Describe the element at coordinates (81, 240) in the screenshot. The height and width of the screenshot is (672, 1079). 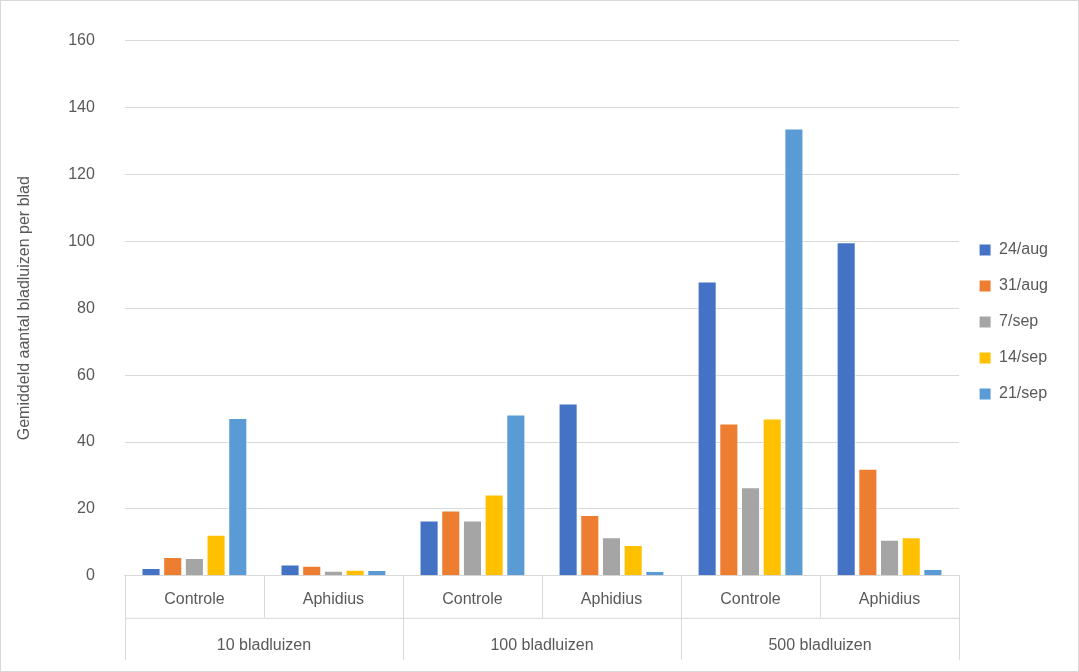
I see `y-tick-label: 100` at that location.